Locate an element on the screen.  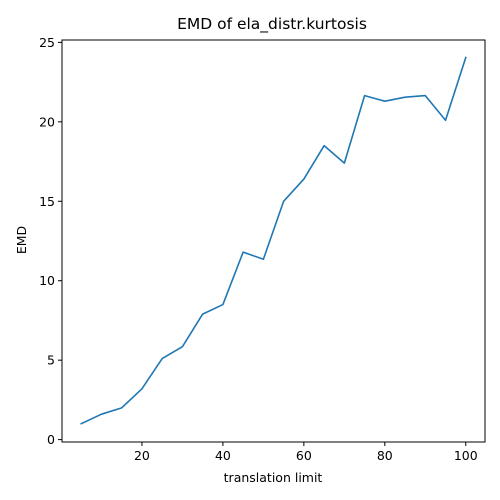
x-tick-label: 60 is located at coordinates (304, 455).